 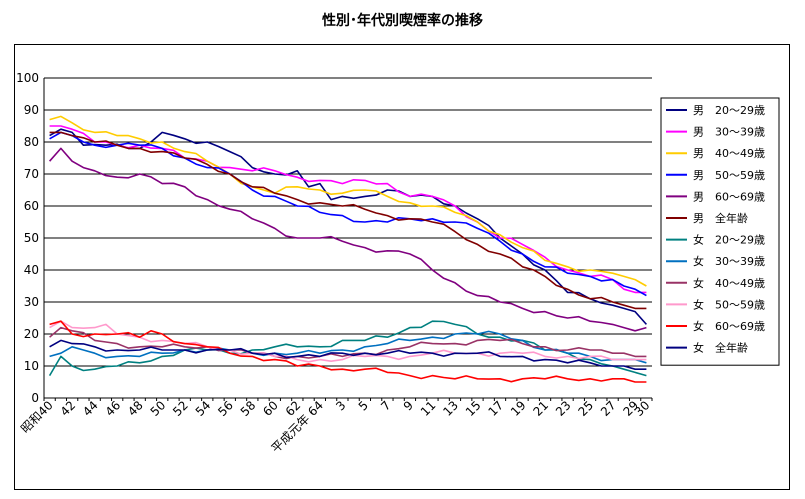 I want to click on x-tick-label: 58, so click(x=248, y=408).